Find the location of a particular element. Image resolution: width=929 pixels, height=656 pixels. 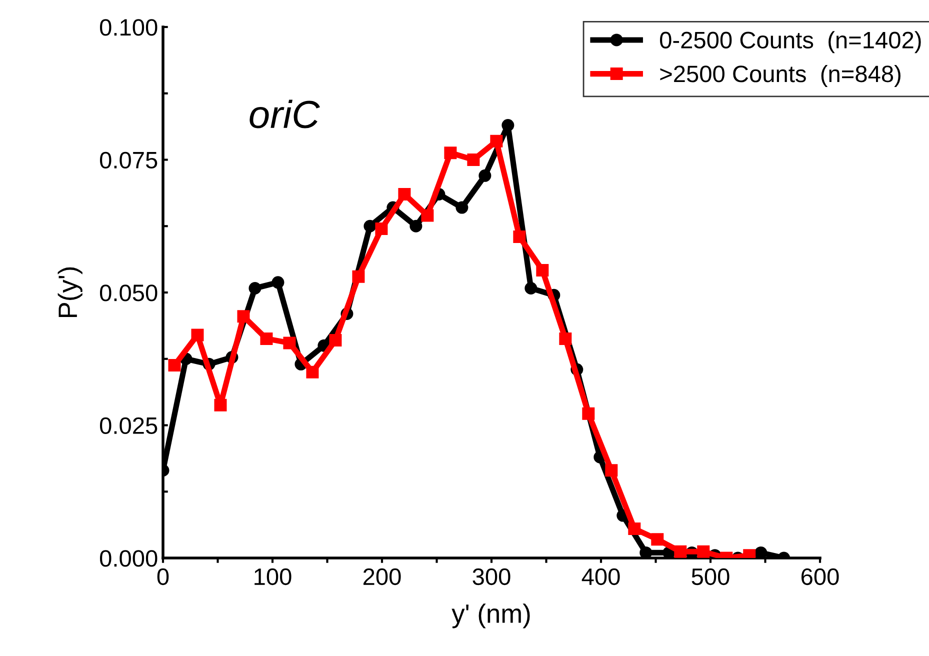

x-axis-title: y' (nm) is located at coordinates (491, 616).